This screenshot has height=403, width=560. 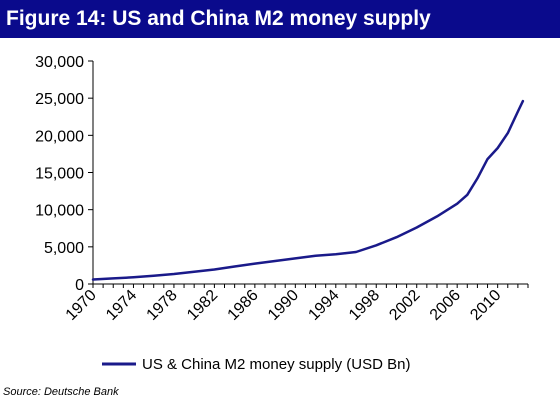 What do you see at coordinates (162, 305) in the screenshot?
I see `x-tick-label: 1978` at bounding box center [162, 305].